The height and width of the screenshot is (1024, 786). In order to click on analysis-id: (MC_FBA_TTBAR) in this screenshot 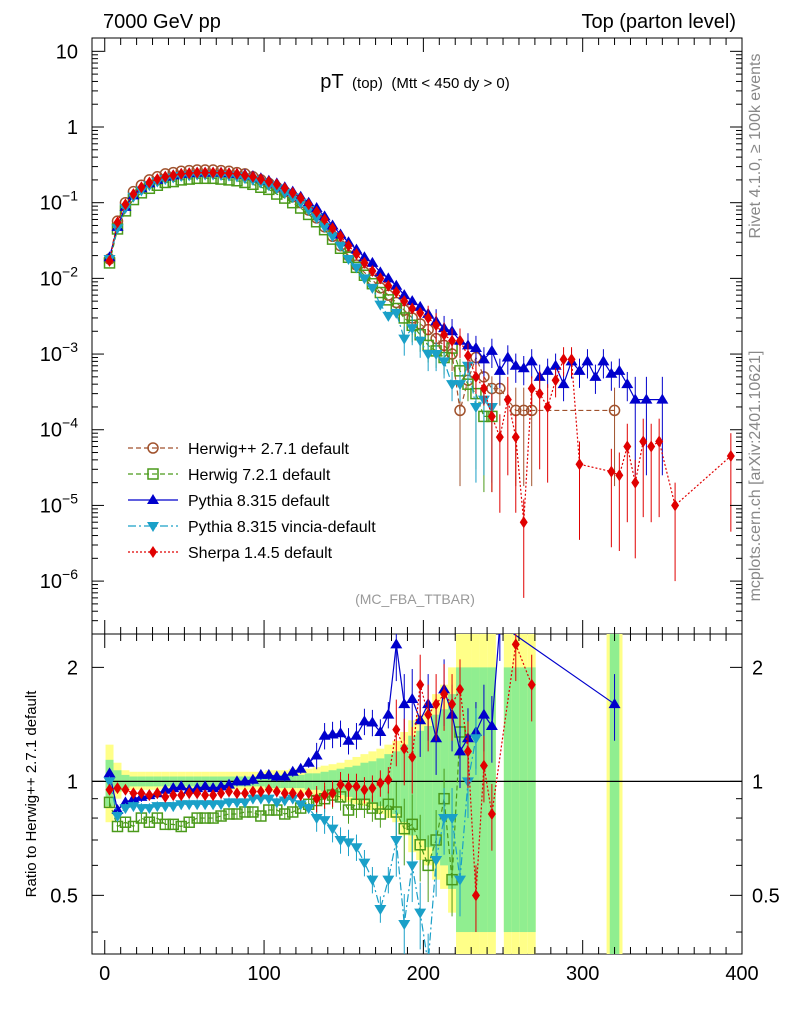, I will do `click(415, 599)`.